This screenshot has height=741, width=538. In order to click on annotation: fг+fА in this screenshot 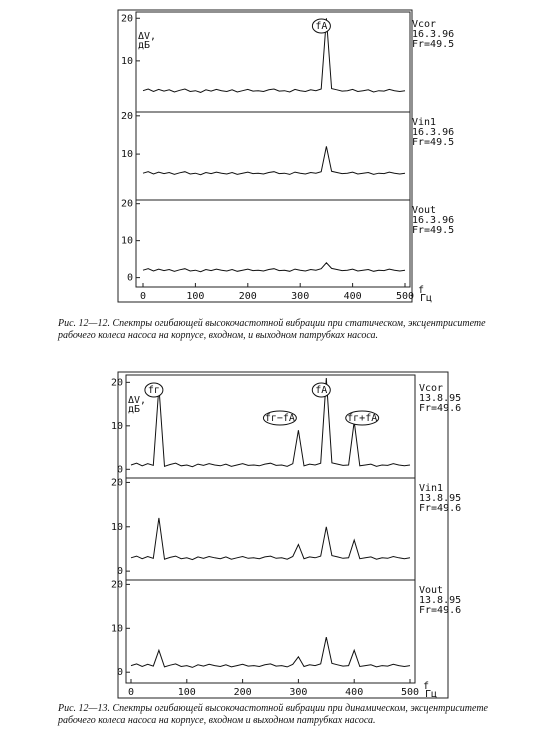, I will do `click(362, 418)`.